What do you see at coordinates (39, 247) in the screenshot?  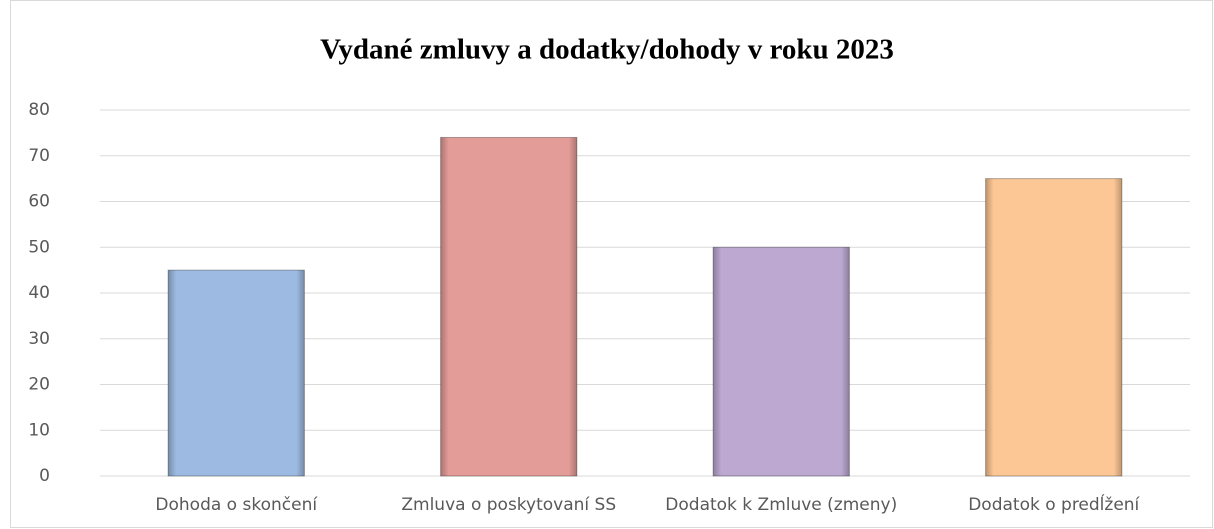 I see `y-tick-label: 50` at bounding box center [39, 247].